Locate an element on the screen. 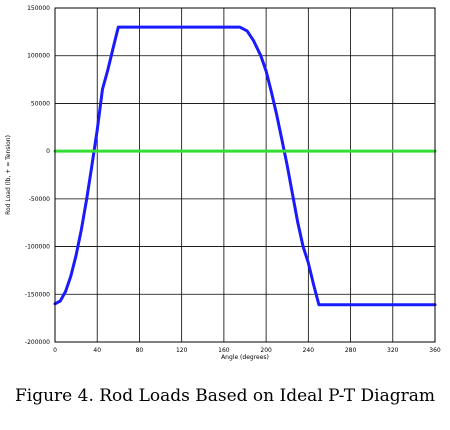 The height and width of the screenshot is (430, 450). y-tick-label: 150000 is located at coordinates (38, 8).